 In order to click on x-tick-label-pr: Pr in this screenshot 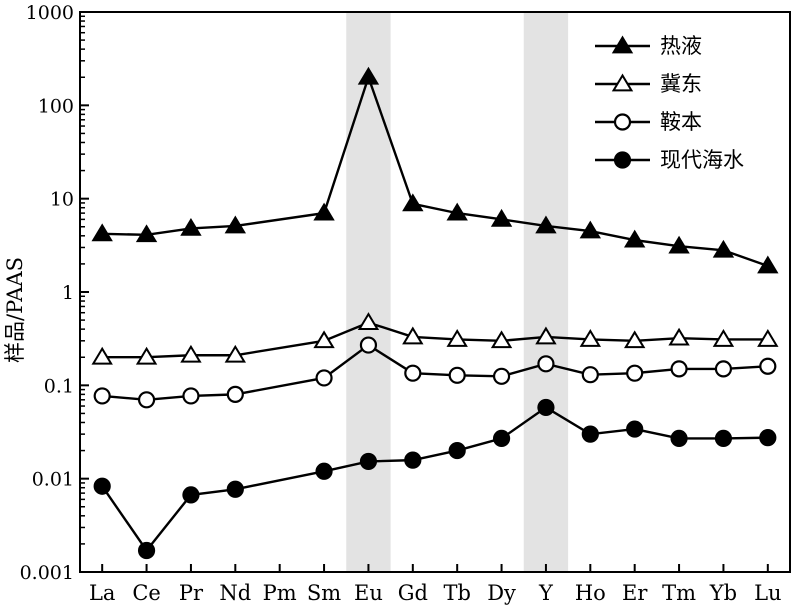, I will do `click(191, 593)`.